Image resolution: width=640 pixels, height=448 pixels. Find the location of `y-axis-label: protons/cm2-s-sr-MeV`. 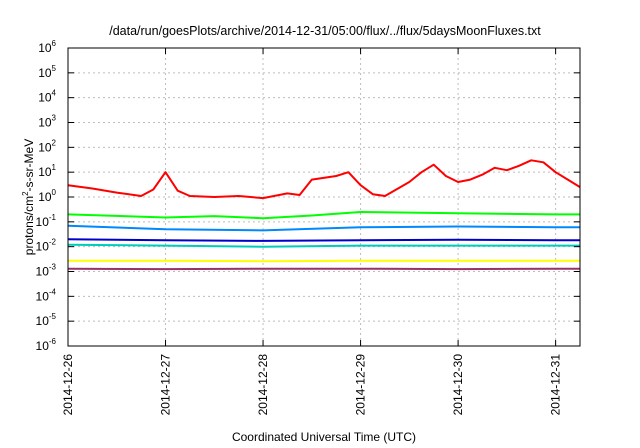

y-axis-label: protons/cm2-s-sr-MeV is located at coordinates (28, 197).